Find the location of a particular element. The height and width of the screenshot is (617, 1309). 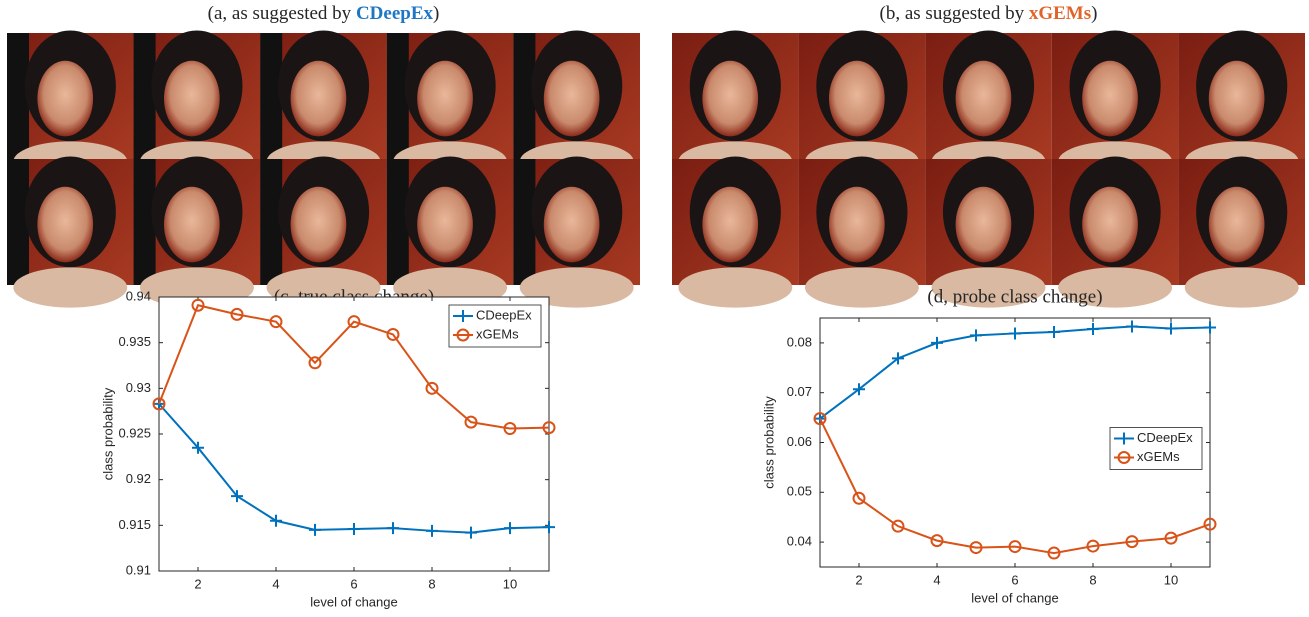

x-tick-label: 8 is located at coordinates (1092, 579).